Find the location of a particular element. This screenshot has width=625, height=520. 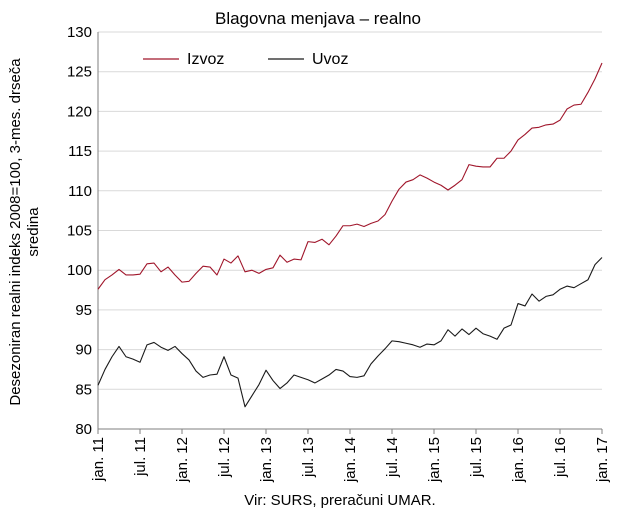

x-tick-label: jan. 13 is located at coordinates (266, 460).